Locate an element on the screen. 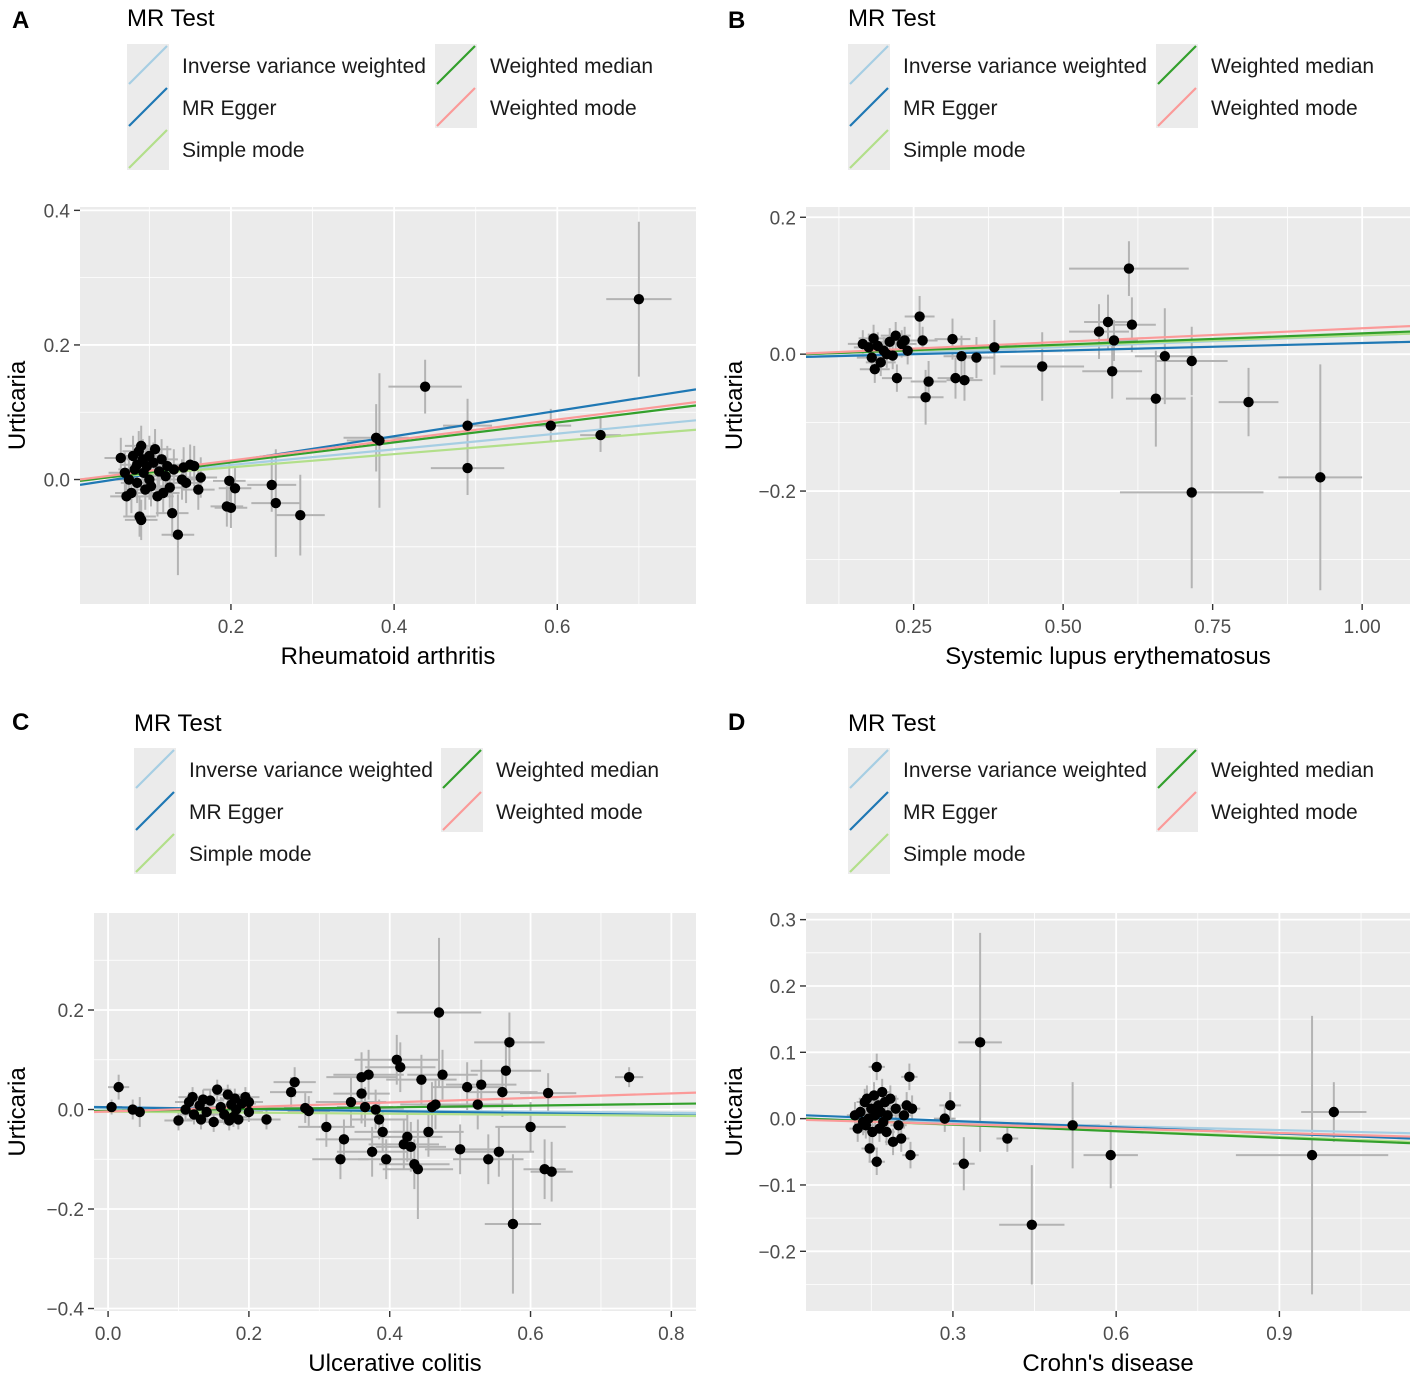  x-tick-label: 0.50 is located at coordinates (1063, 627).